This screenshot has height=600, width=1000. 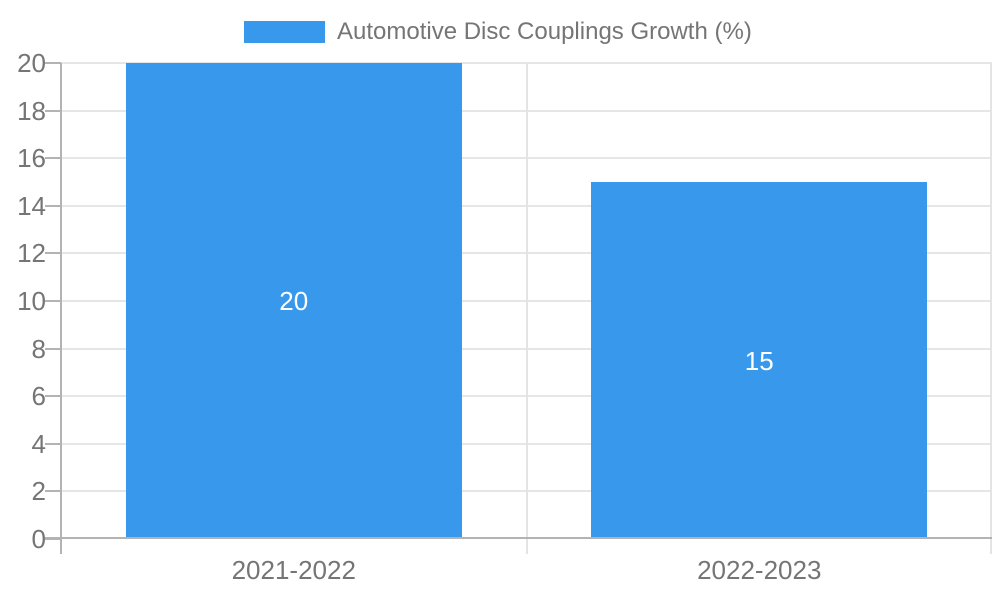 I want to click on y-axis-tick-label: 20, so click(x=31, y=63).